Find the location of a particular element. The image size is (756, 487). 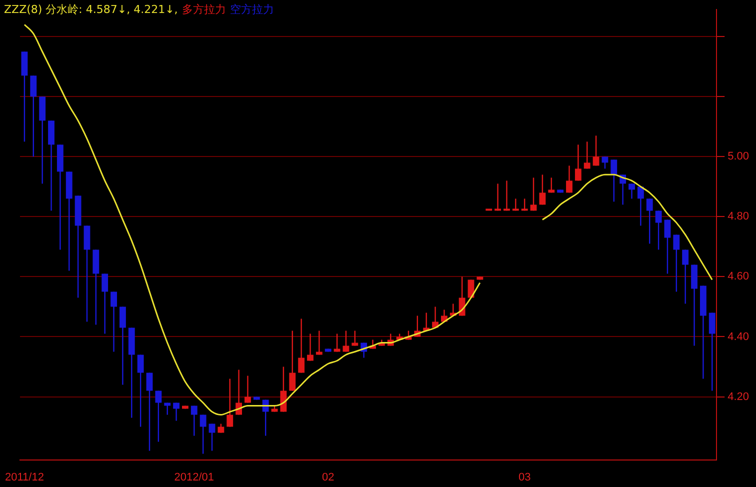

text: 空方拉力 is located at coordinates (252, 9).